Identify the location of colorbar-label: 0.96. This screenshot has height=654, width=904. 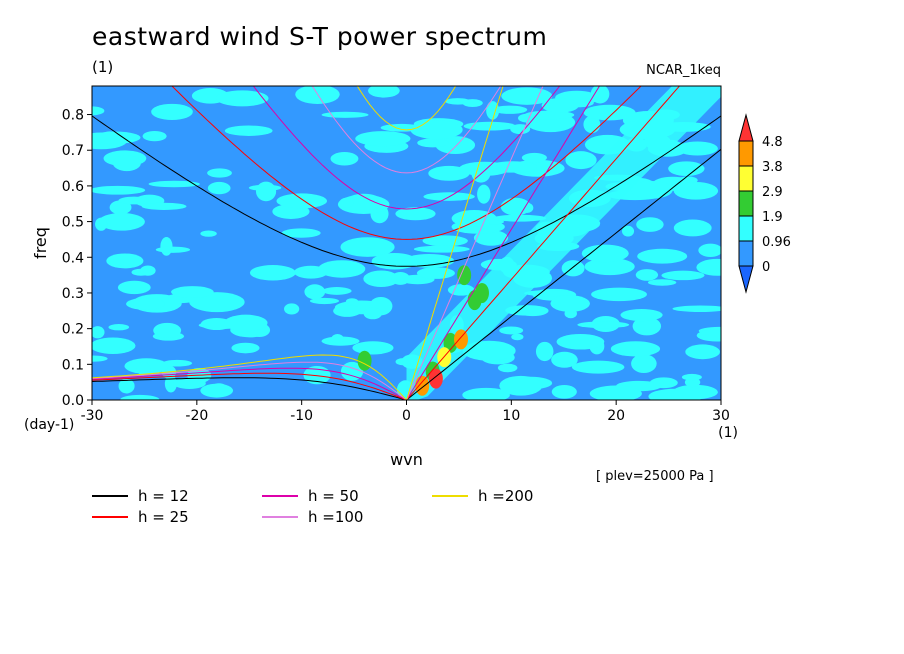
(776, 242).